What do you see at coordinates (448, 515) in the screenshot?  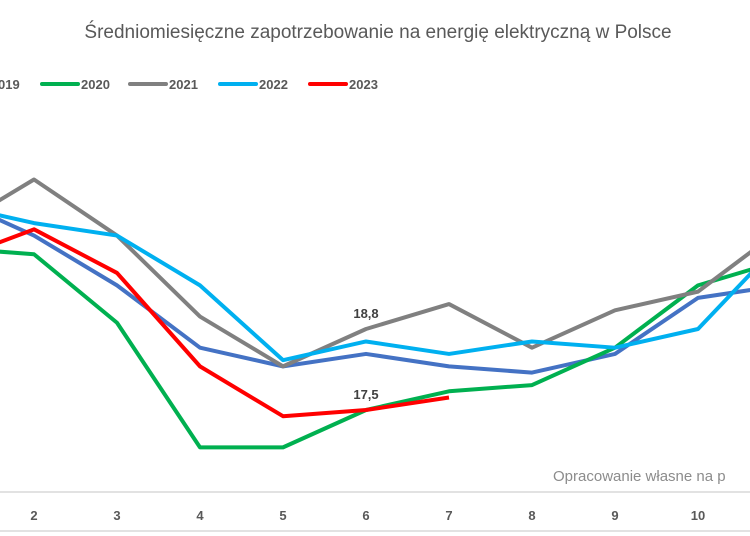 I see `x-tick-label: 7` at bounding box center [448, 515].